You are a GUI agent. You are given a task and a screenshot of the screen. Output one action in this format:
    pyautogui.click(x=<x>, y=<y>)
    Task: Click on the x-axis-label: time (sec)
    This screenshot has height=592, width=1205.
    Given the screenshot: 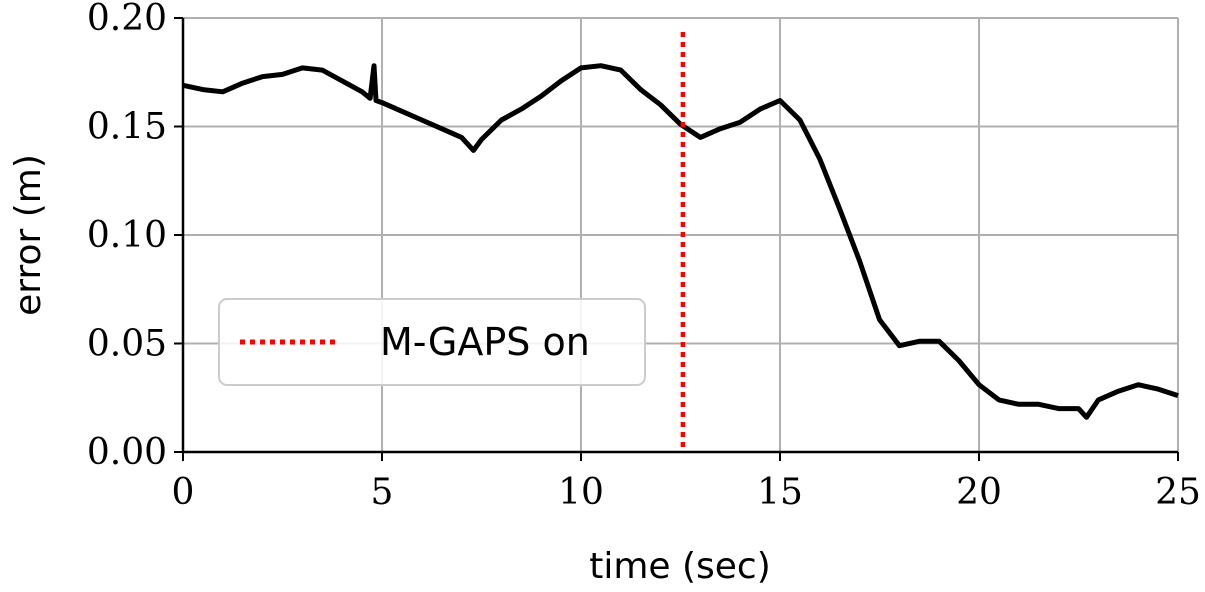 What is the action you would take?
    pyautogui.click(x=680, y=566)
    